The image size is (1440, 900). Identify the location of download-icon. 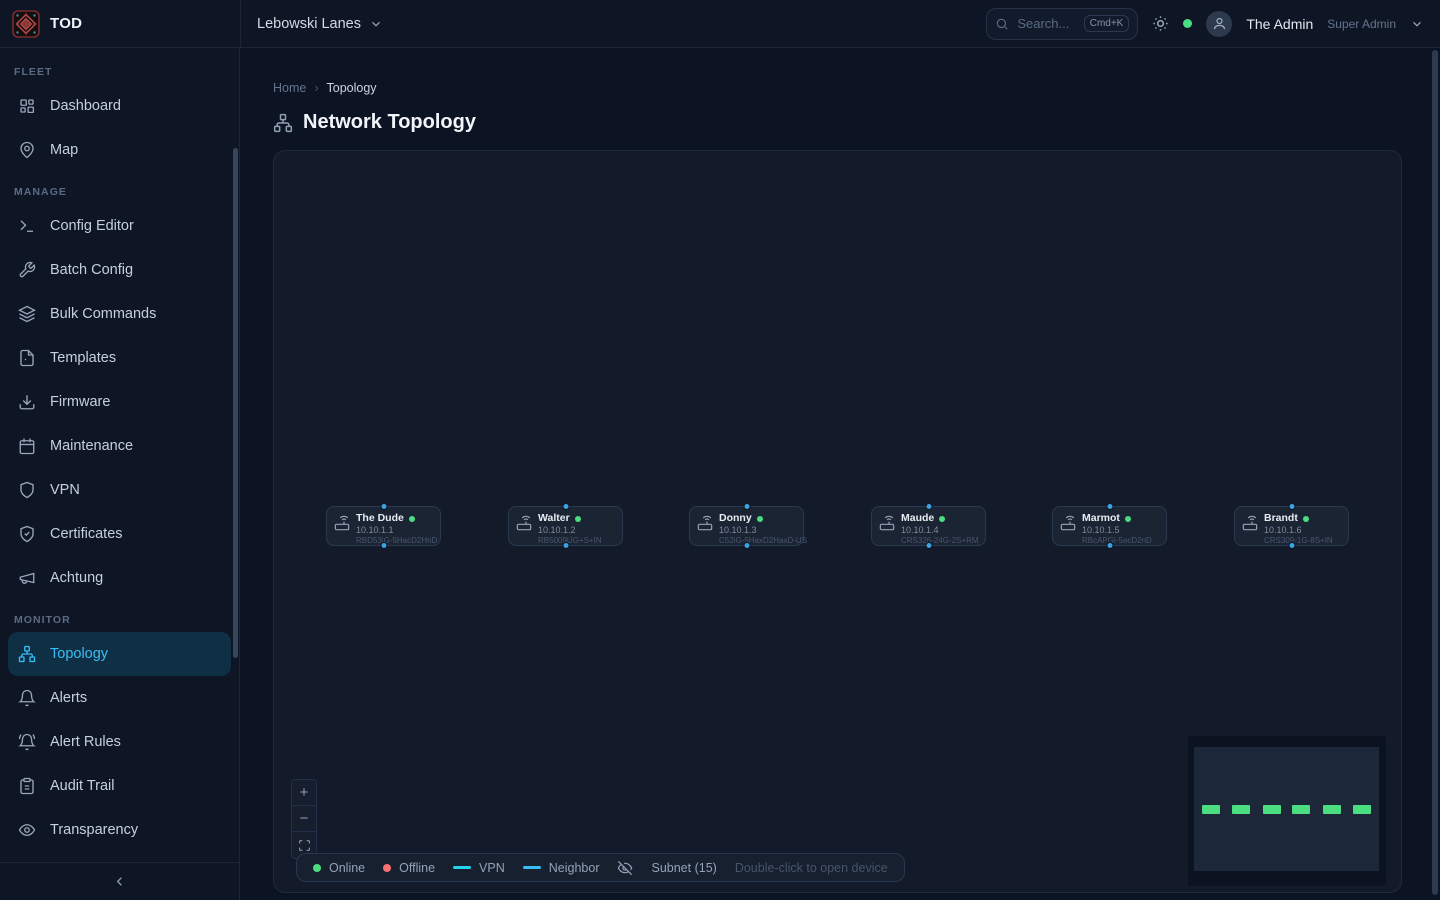
(27, 402).